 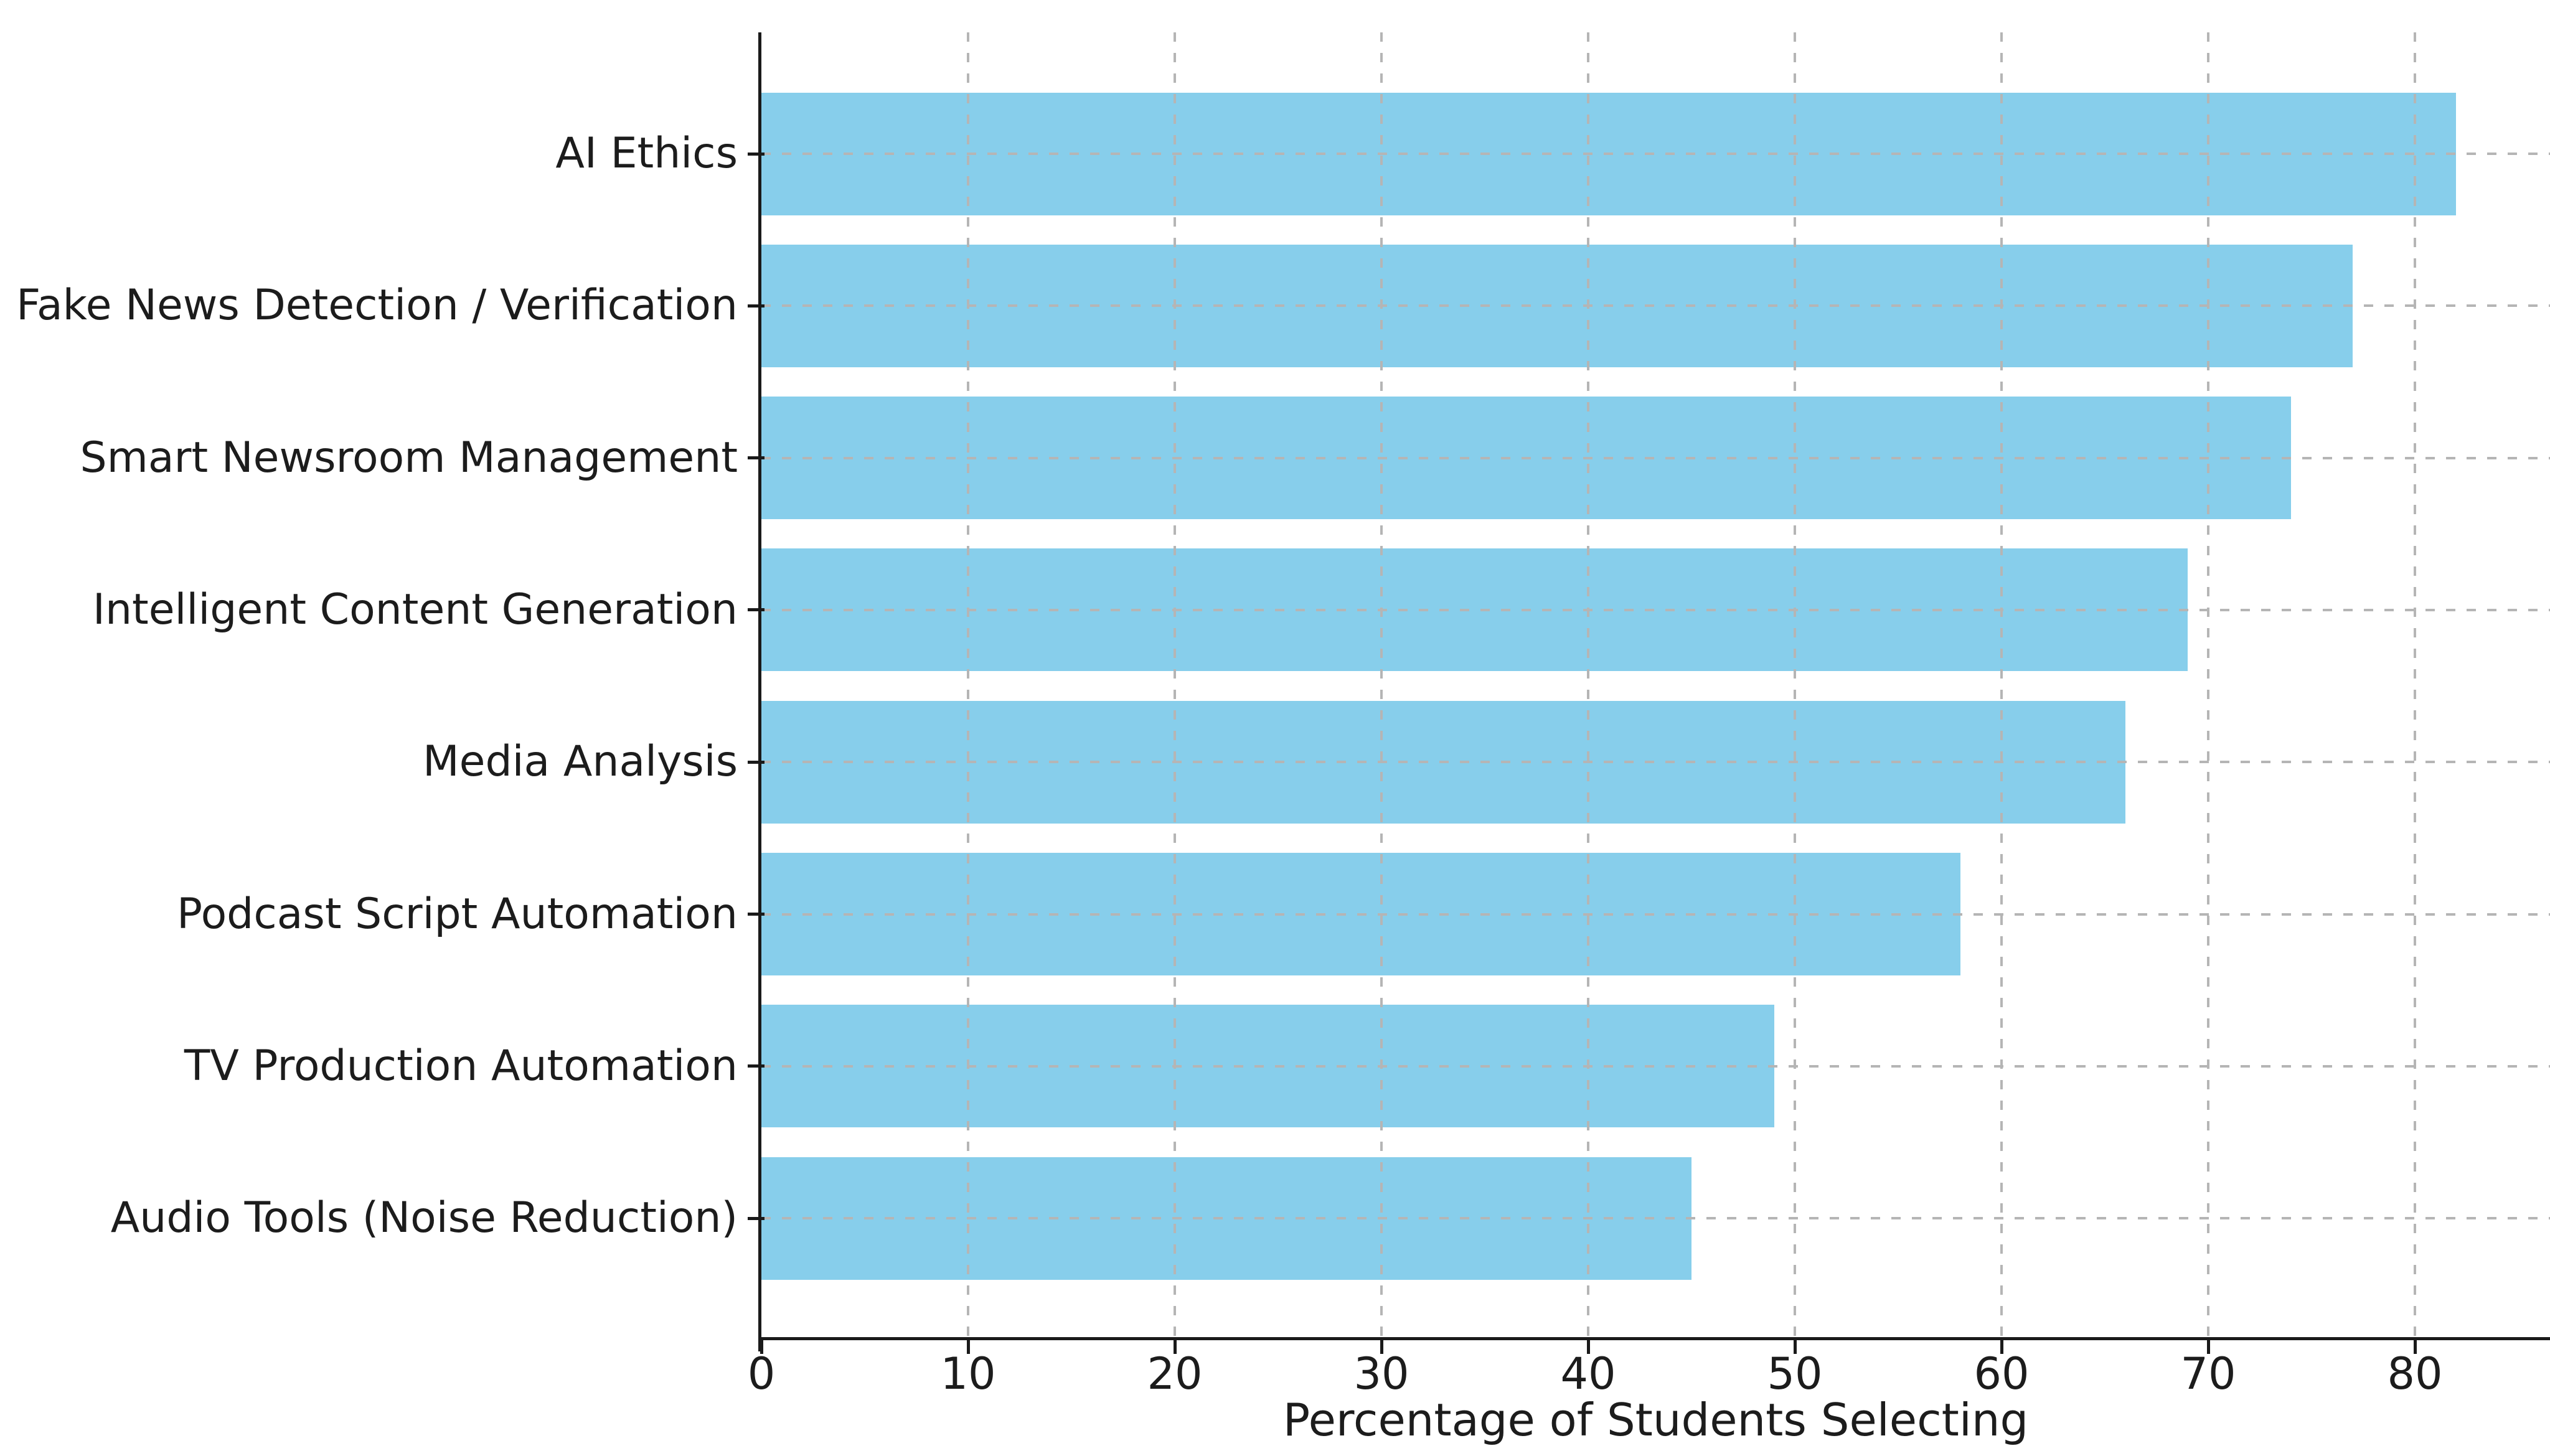 I want to click on category-label-6: TV Production Automation, so click(x=461, y=1066).